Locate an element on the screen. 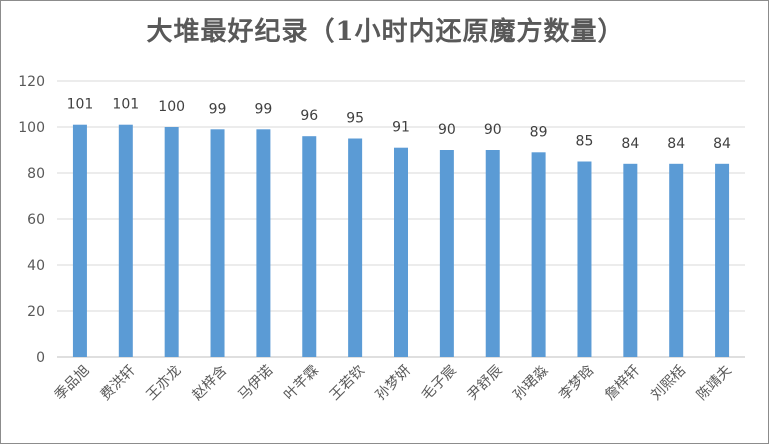 This screenshot has width=769, height=444. x-tick-label: 费洪轩 is located at coordinates (118, 383).